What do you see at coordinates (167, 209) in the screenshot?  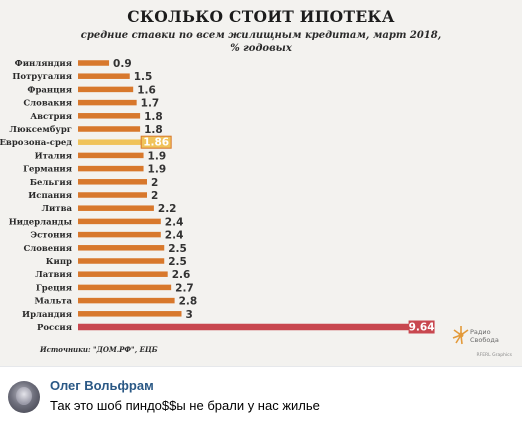 I see `value-label: 2.2` at bounding box center [167, 209].